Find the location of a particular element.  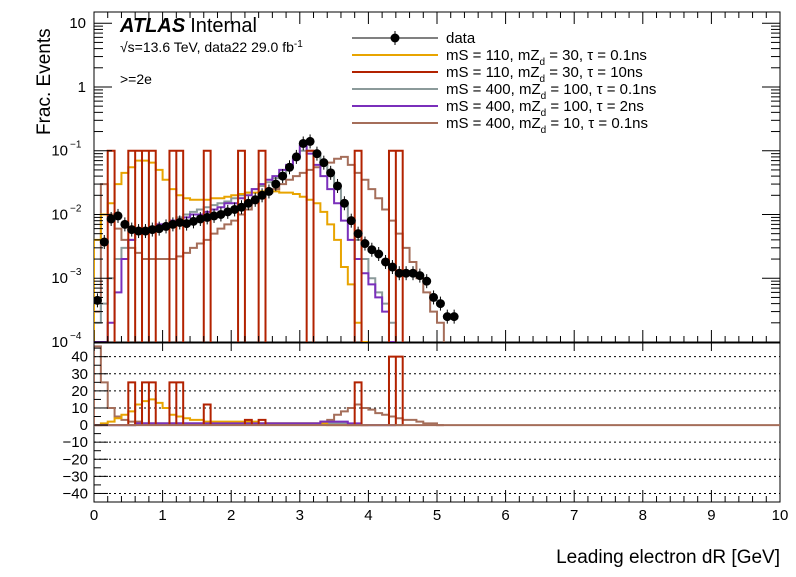

legend-label-signal: mS = 400, mZd = 100, τ = 0.1ns is located at coordinates (551, 91).